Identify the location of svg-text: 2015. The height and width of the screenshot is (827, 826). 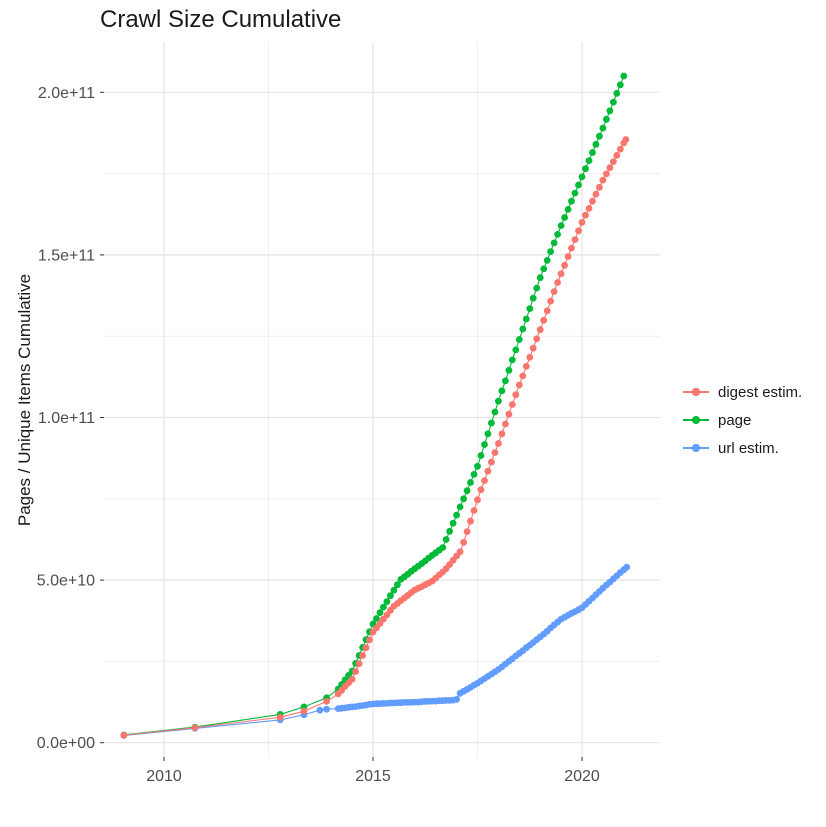
(373, 776).